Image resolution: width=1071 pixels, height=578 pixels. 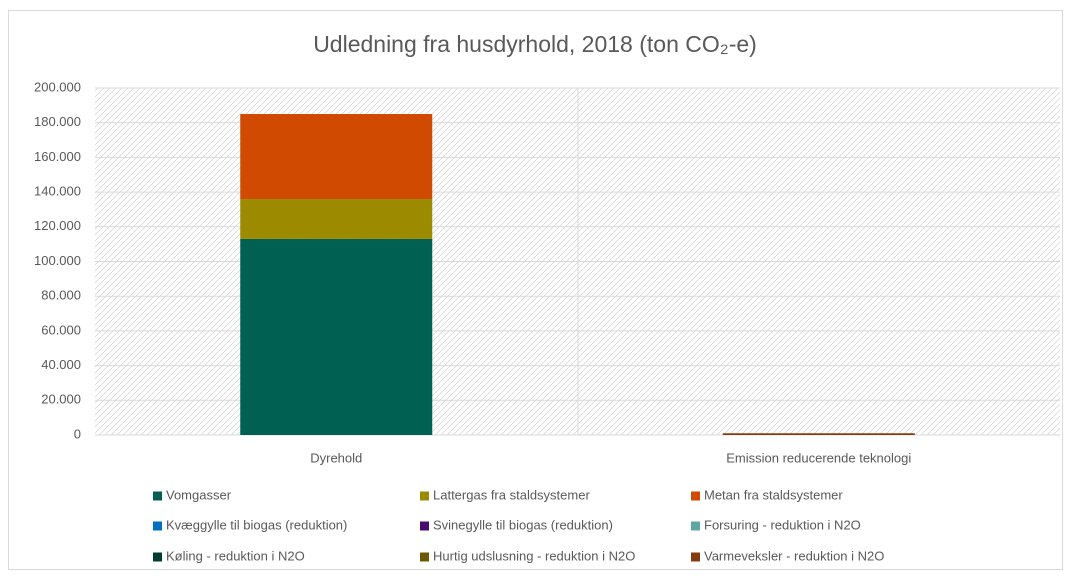 I want to click on y-tick-label: 40.000, so click(x=61, y=364).